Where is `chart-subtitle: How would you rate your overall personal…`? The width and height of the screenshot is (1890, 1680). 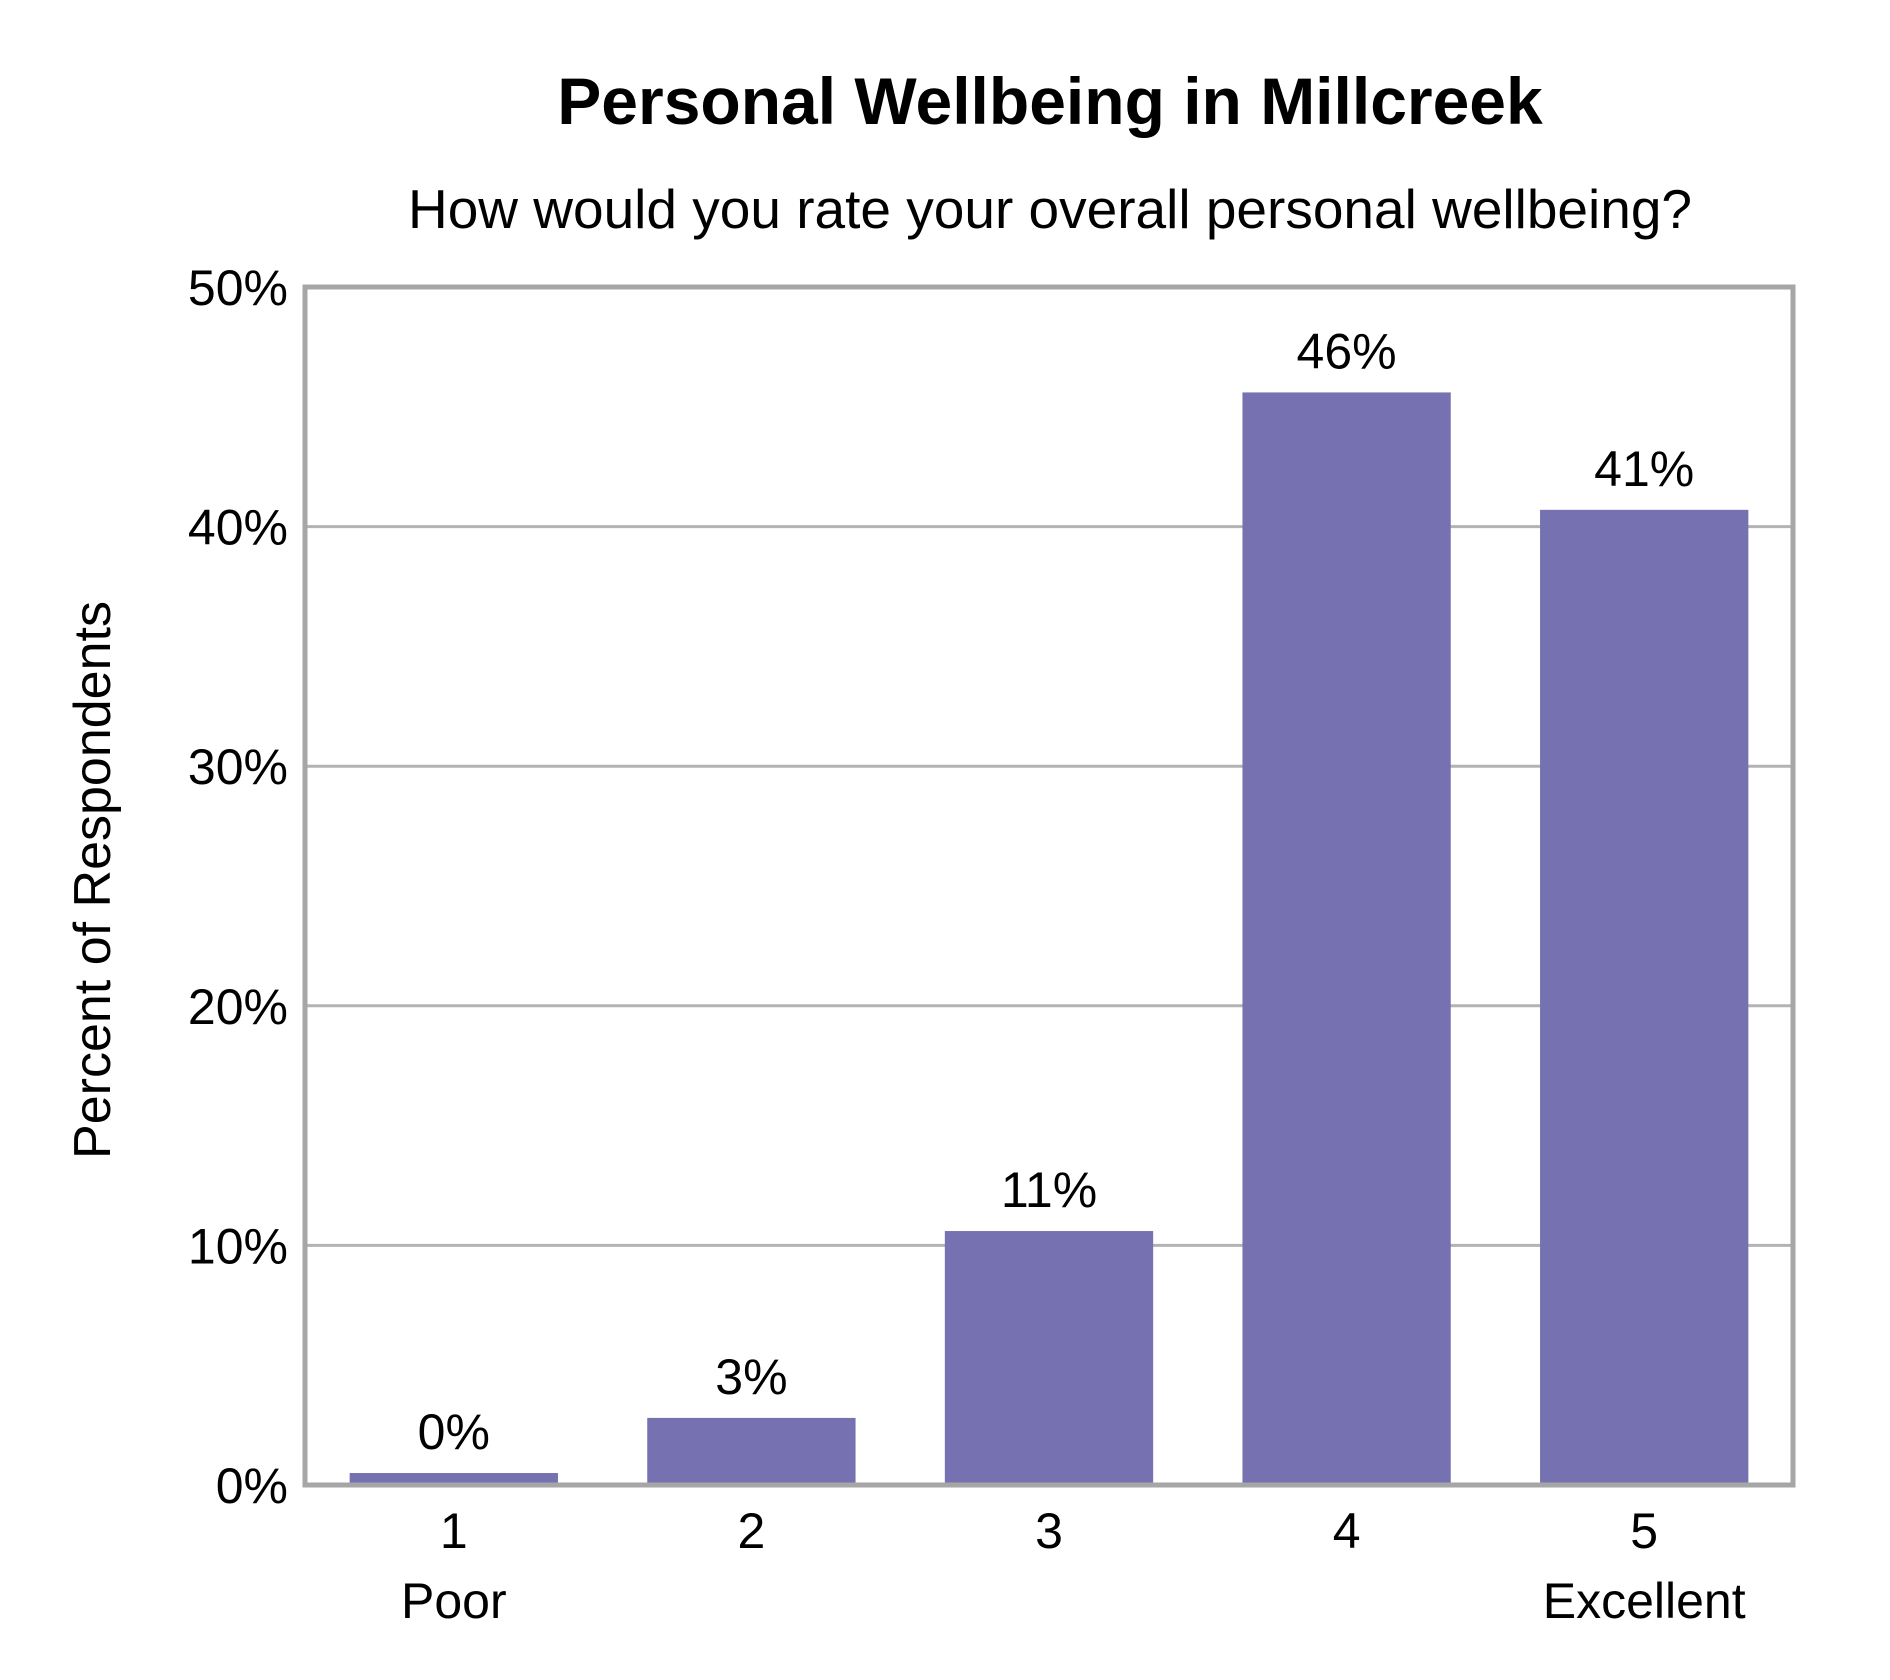
chart-subtitle: How would you rate your overall personal… is located at coordinates (1050, 209).